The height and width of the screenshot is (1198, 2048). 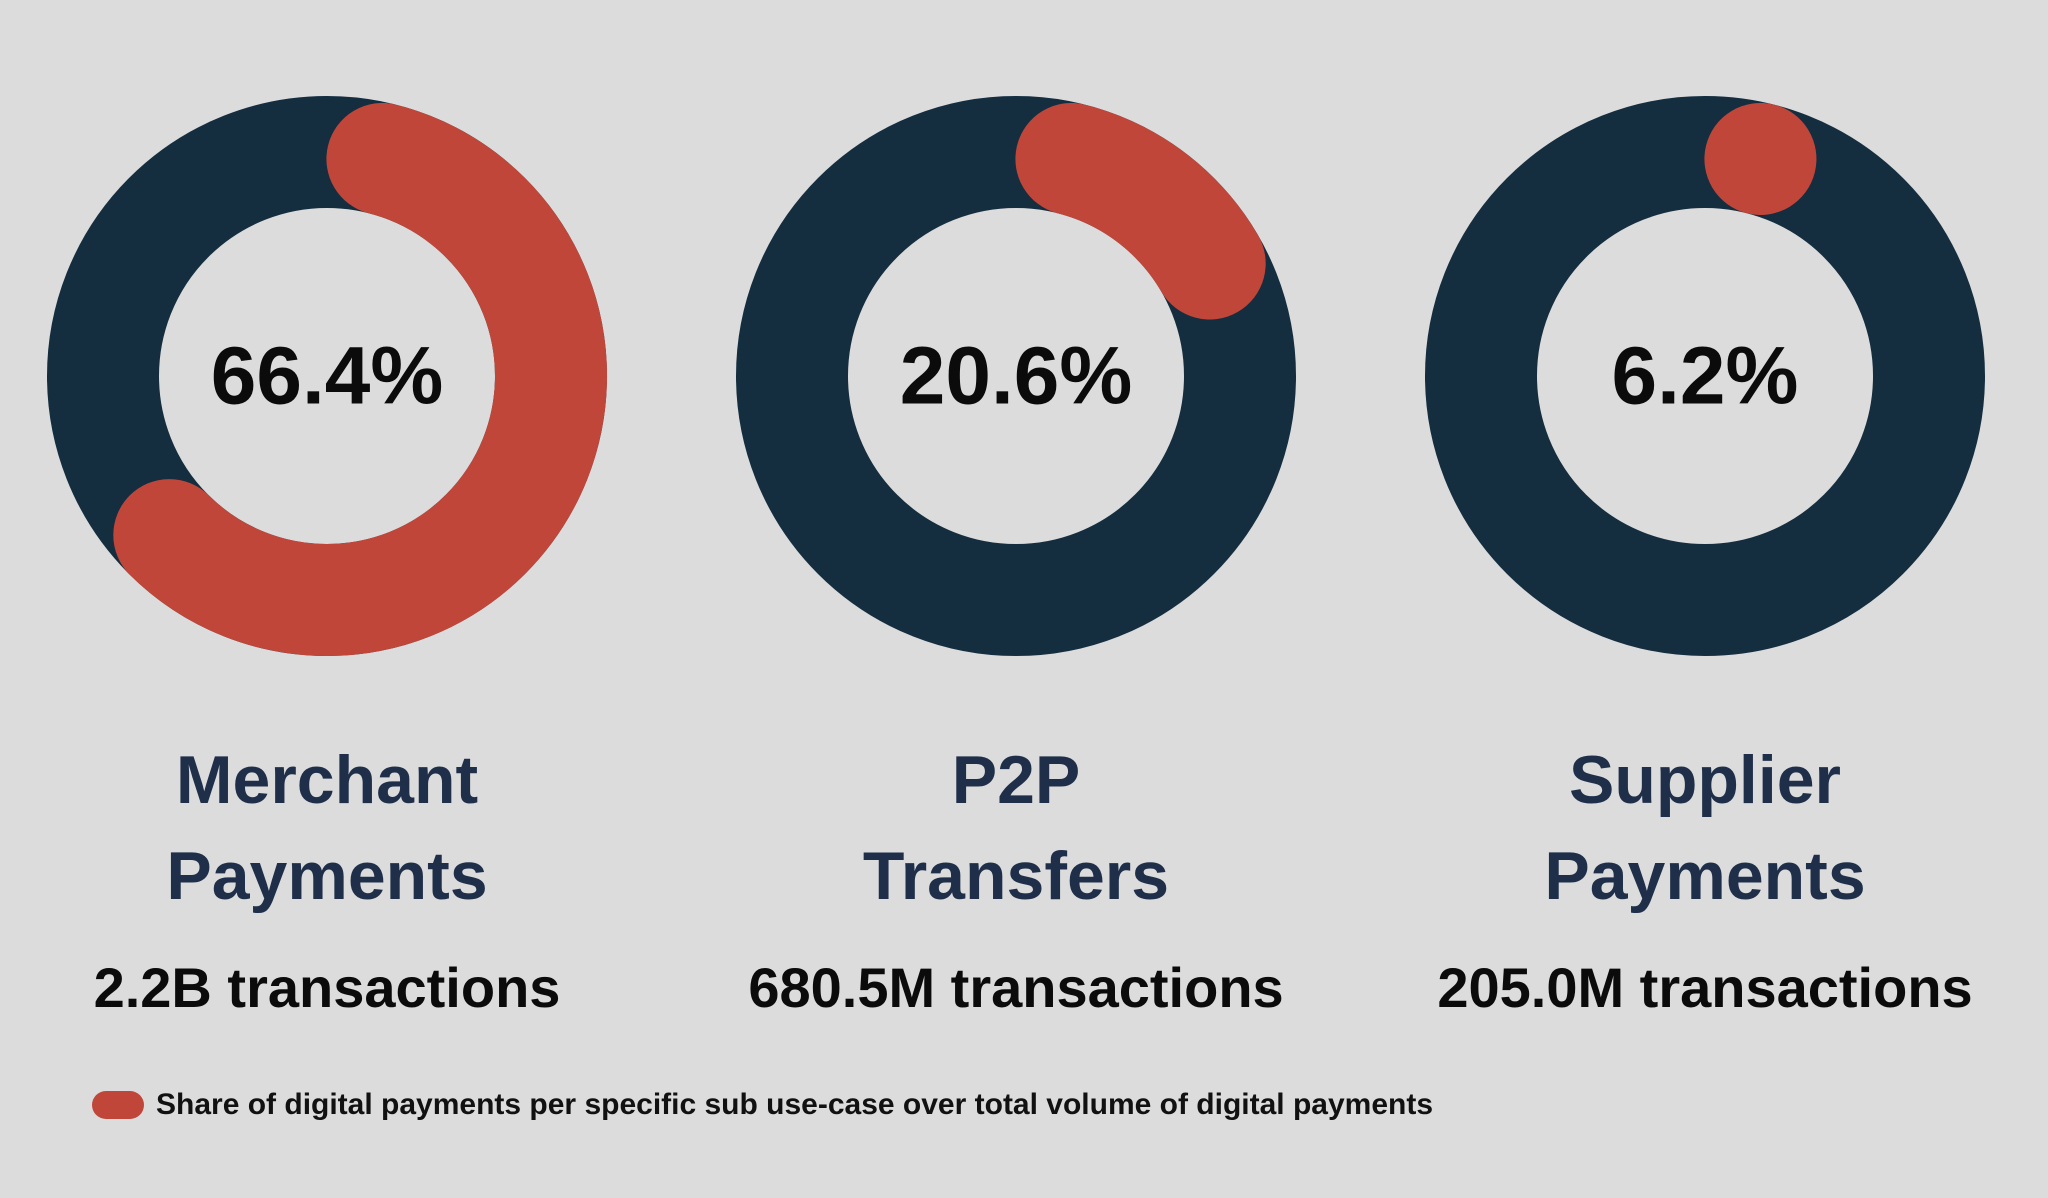 I want to click on donut-chart-p2p-transfers: 20.6%, so click(x=1016, y=376).